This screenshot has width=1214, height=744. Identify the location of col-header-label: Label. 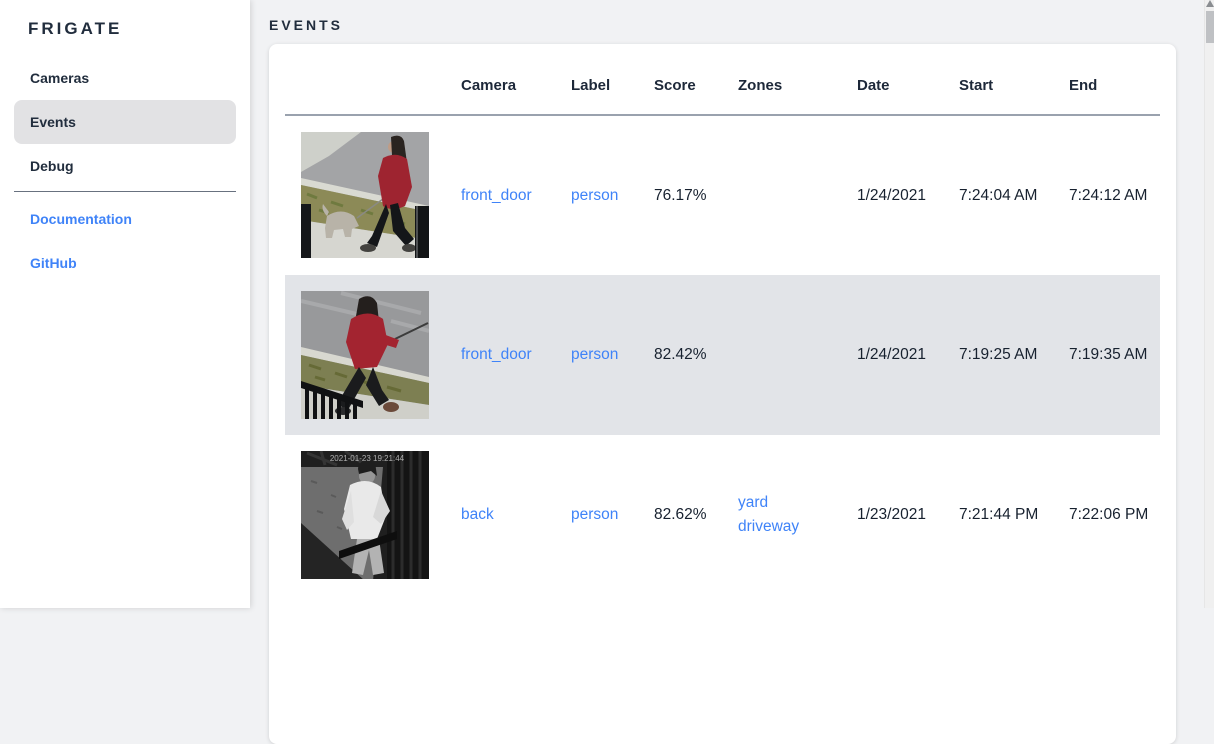
(612, 79).